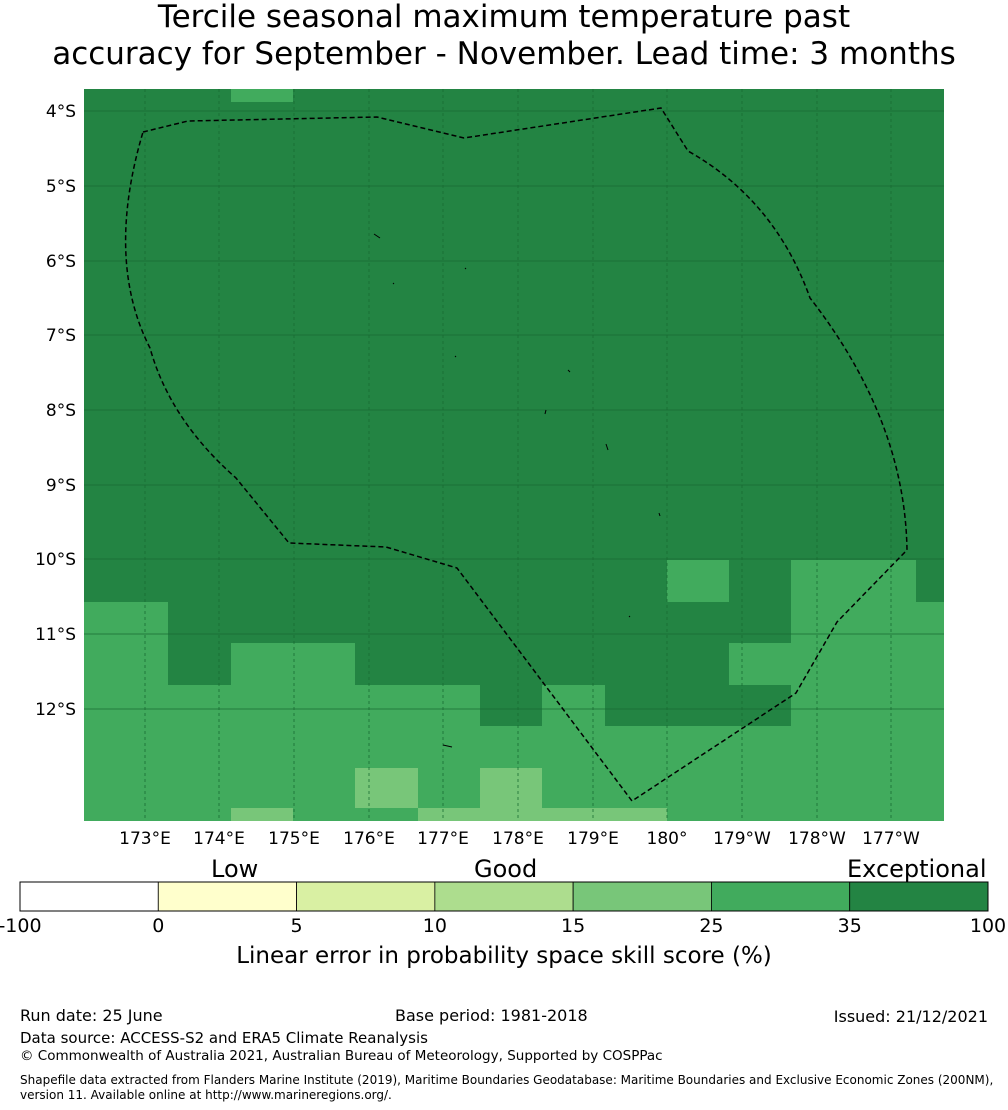  I want to click on latitude-label: 12°S, so click(55, 710).